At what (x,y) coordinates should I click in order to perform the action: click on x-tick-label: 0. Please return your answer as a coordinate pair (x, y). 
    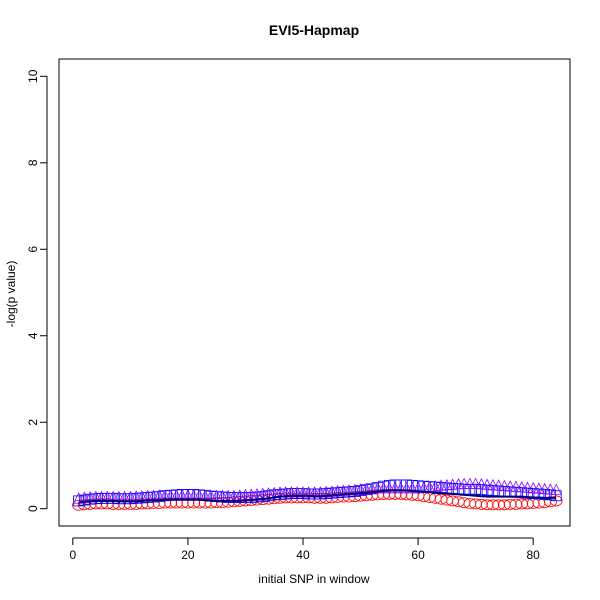
    Looking at the image, I should click on (72, 555).